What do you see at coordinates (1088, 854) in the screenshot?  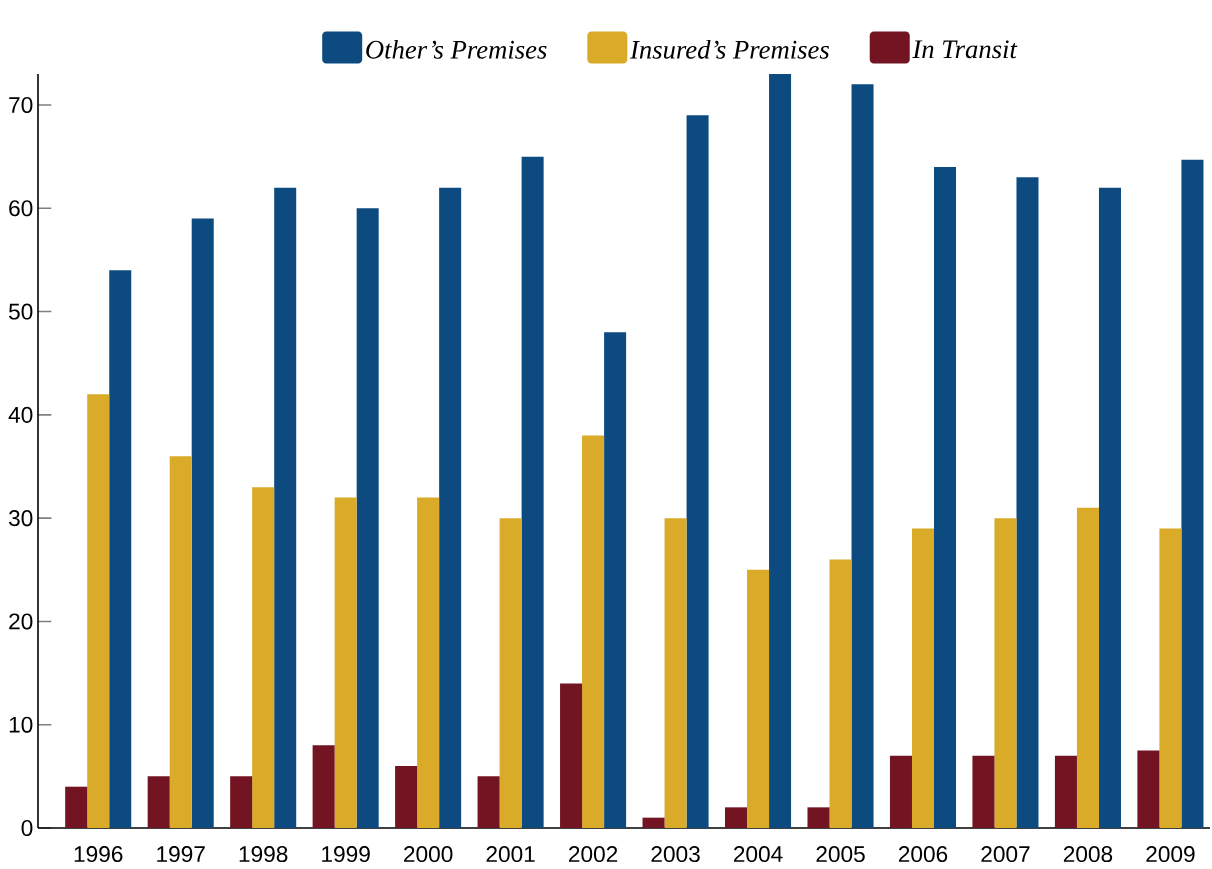 I see `x-tick-label: 2008` at bounding box center [1088, 854].